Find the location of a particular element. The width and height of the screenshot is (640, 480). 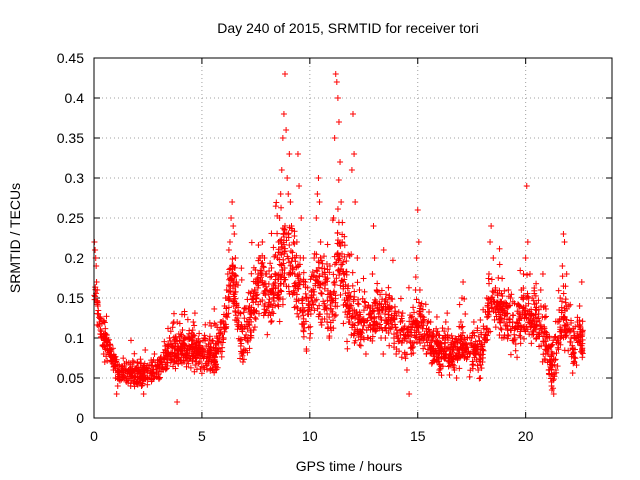

y-tick-label: 0.15 is located at coordinates (70, 298).